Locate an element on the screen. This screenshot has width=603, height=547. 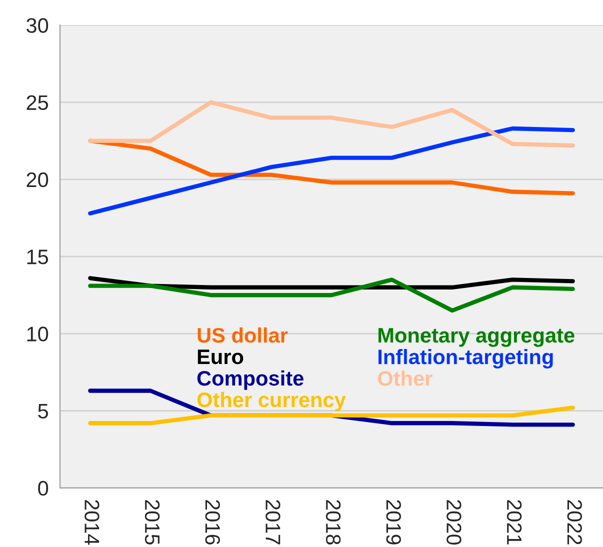
x-tick-label: 2017 is located at coordinates (273, 522).